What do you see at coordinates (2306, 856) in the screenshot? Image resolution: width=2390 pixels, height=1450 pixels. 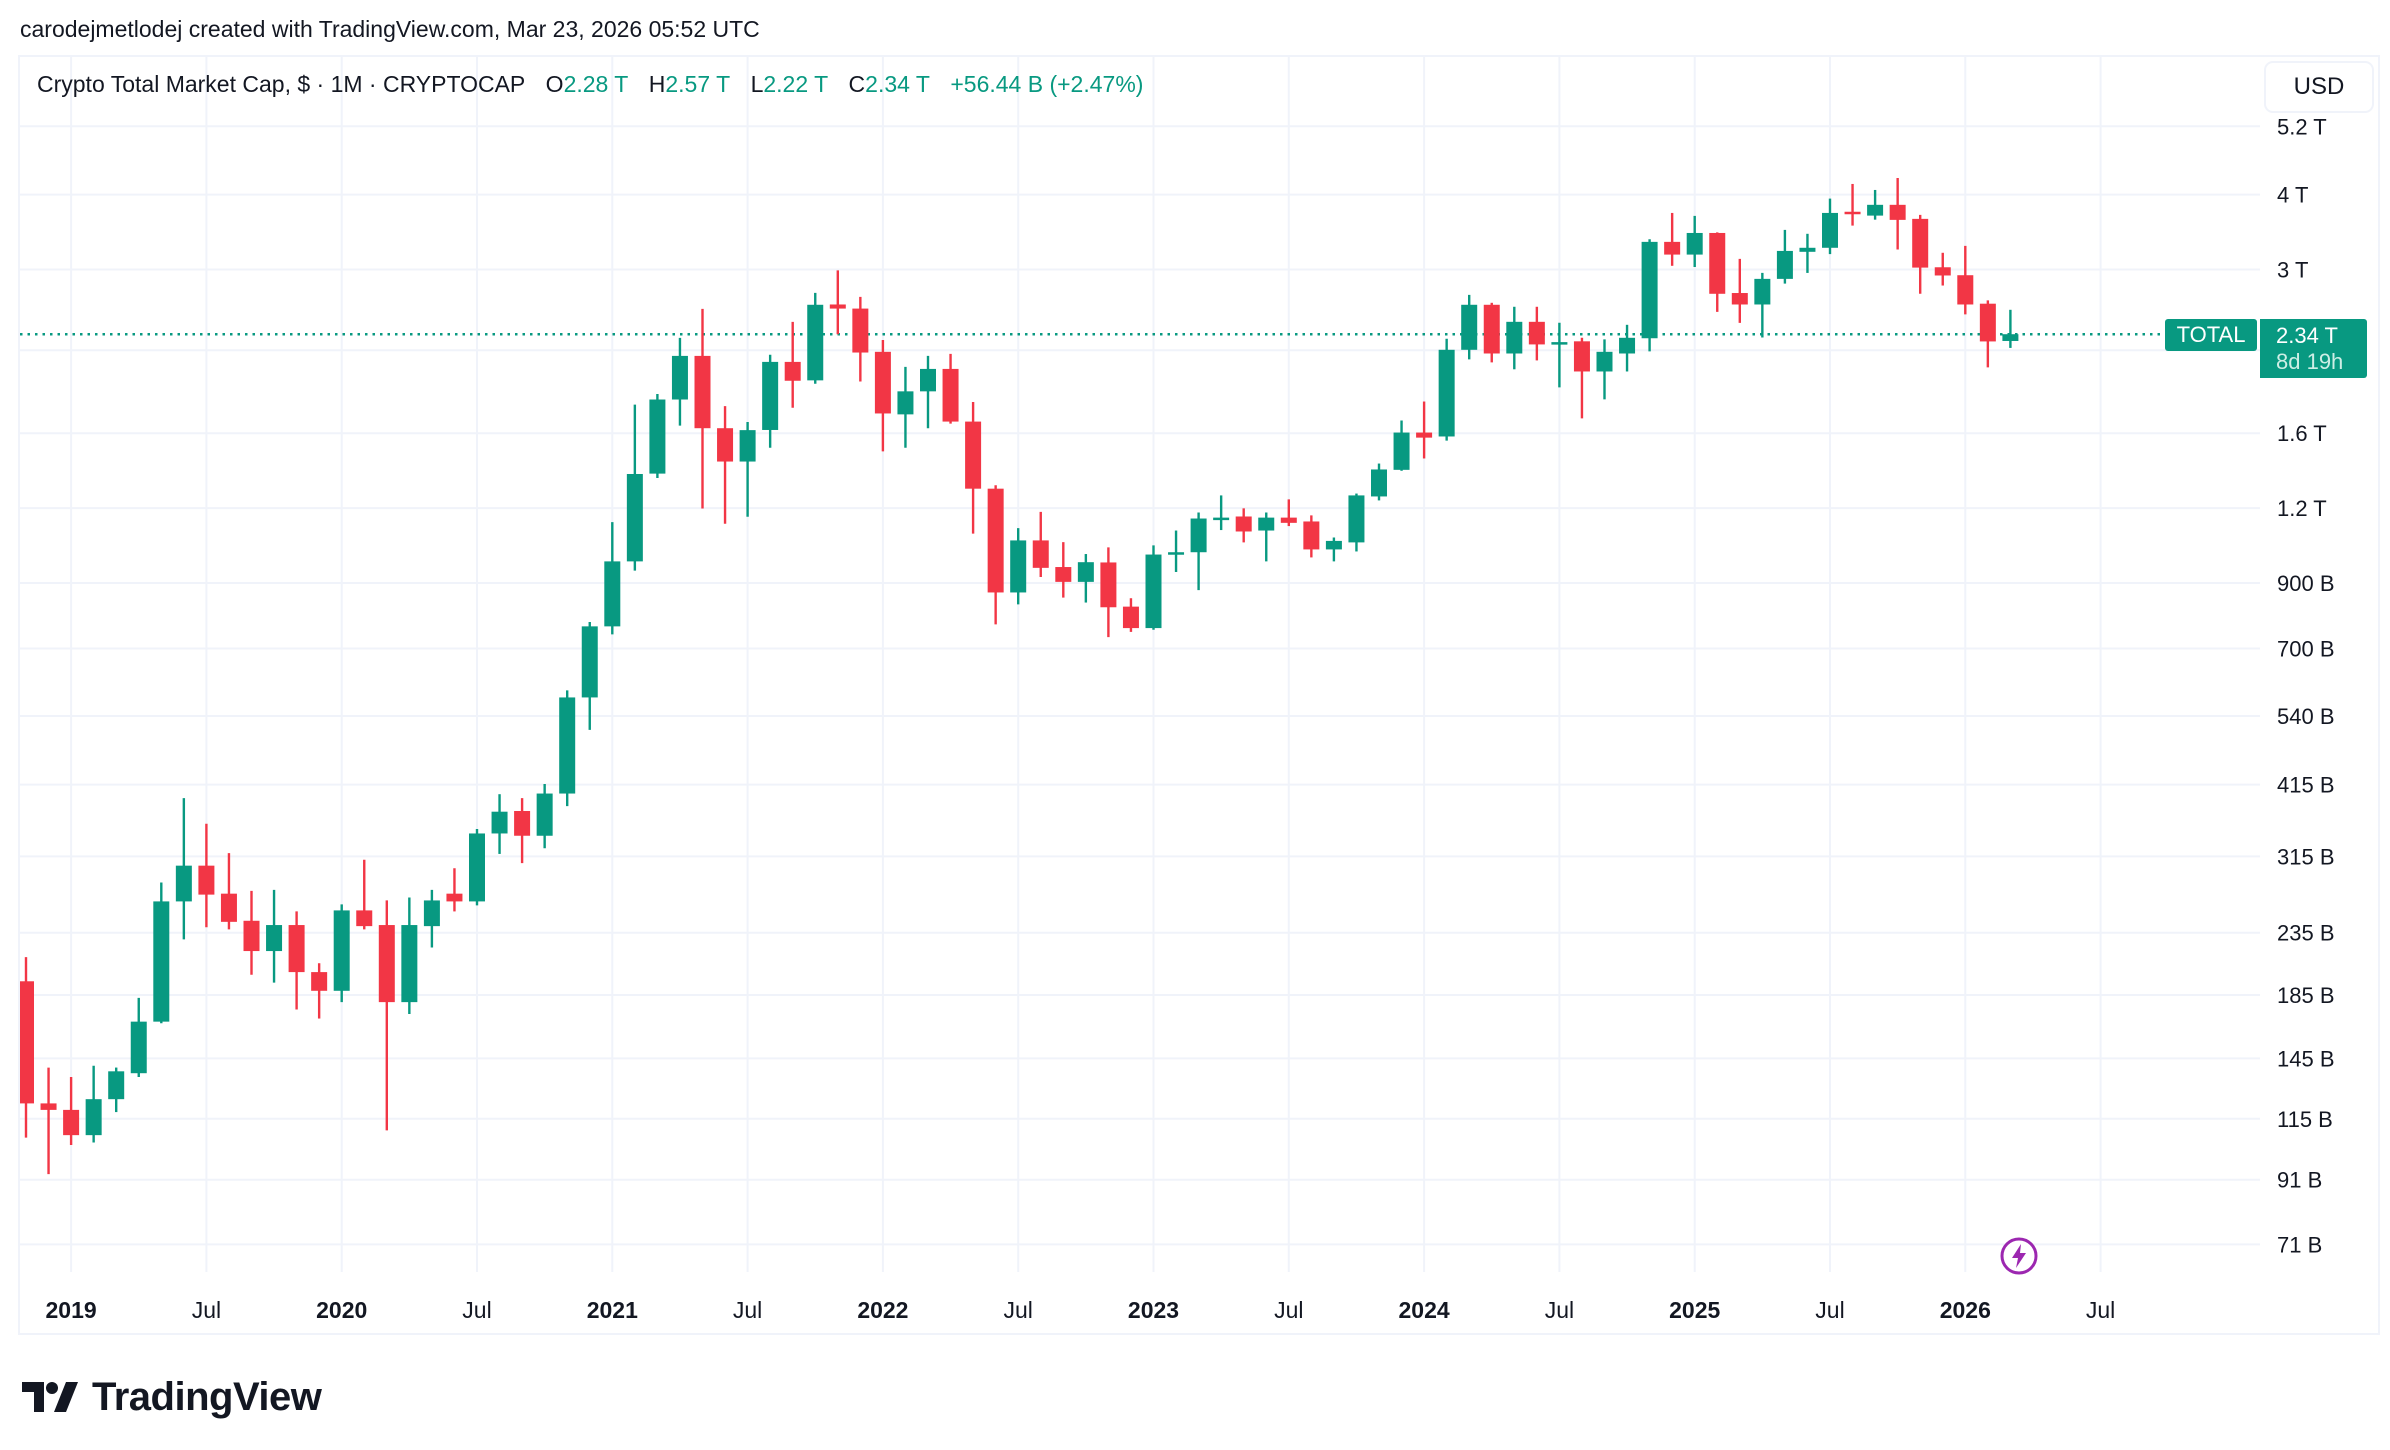 I see `price-axis-label: 315 B` at bounding box center [2306, 856].